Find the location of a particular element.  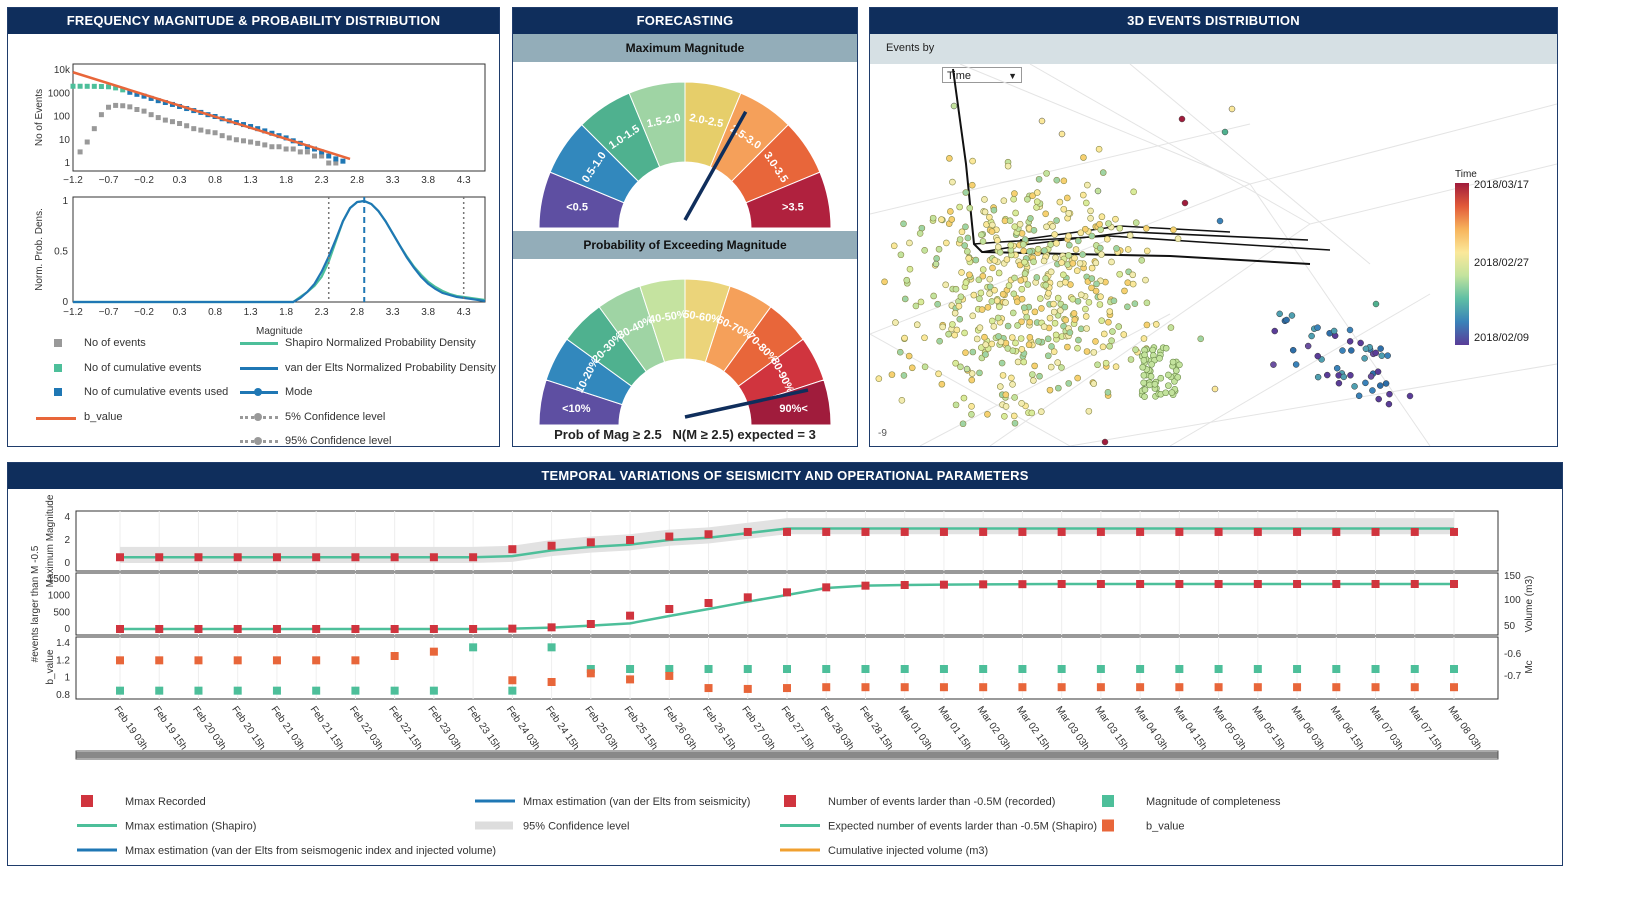

x-tick-label: Mar 07 03h is located at coordinates (1386, 728).